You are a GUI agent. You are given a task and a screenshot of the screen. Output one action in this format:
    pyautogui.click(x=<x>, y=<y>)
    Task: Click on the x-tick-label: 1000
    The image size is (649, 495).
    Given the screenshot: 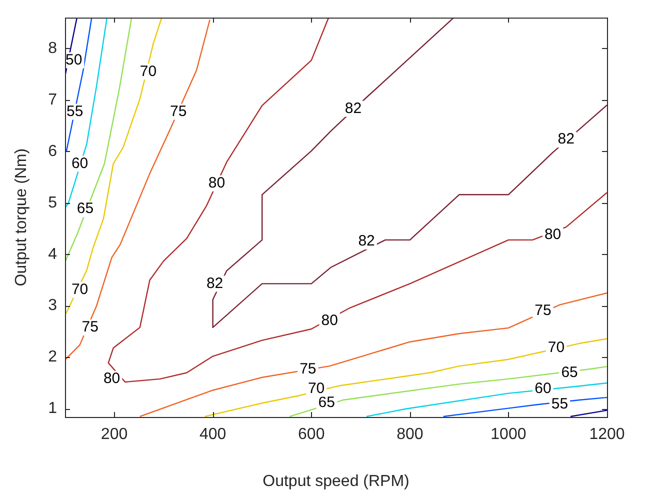 What is the action you would take?
    pyautogui.click(x=508, y=435)
    